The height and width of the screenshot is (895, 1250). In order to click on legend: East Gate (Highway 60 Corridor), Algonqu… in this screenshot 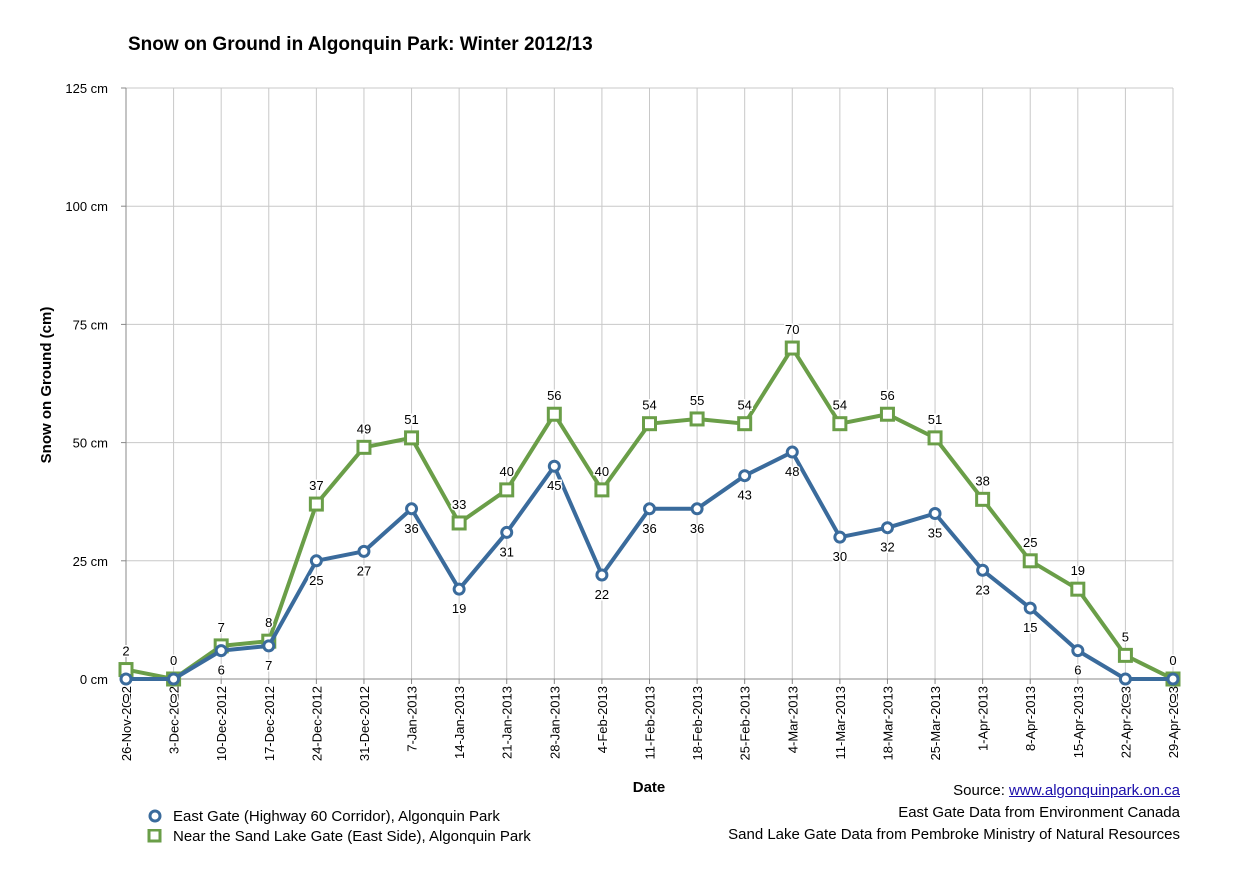, I will do `click(338, 826)`.